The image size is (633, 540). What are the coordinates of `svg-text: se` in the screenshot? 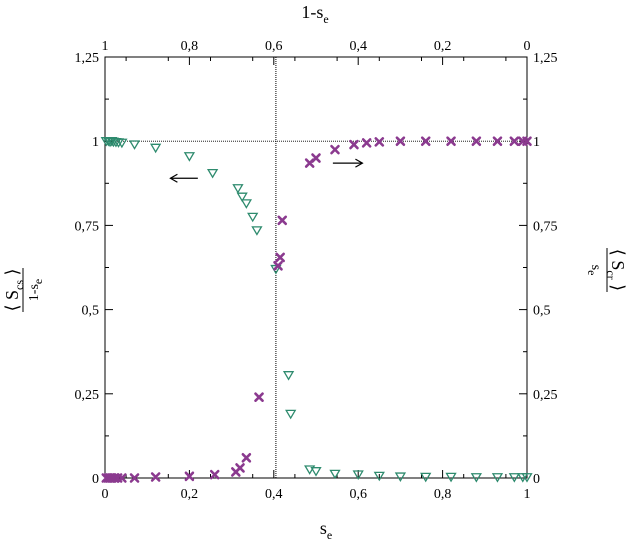 It's located at (594, 270).